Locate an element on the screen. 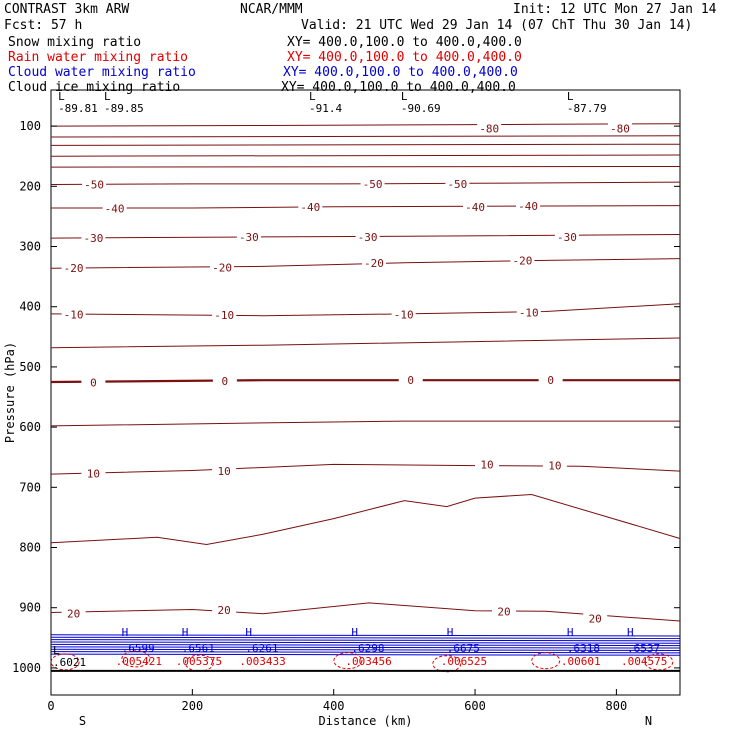 This screenshot has height=740, width=740. init-time: Init: 12 UTC Mon 27 Jan 14 is located at coordinates (615, 9).